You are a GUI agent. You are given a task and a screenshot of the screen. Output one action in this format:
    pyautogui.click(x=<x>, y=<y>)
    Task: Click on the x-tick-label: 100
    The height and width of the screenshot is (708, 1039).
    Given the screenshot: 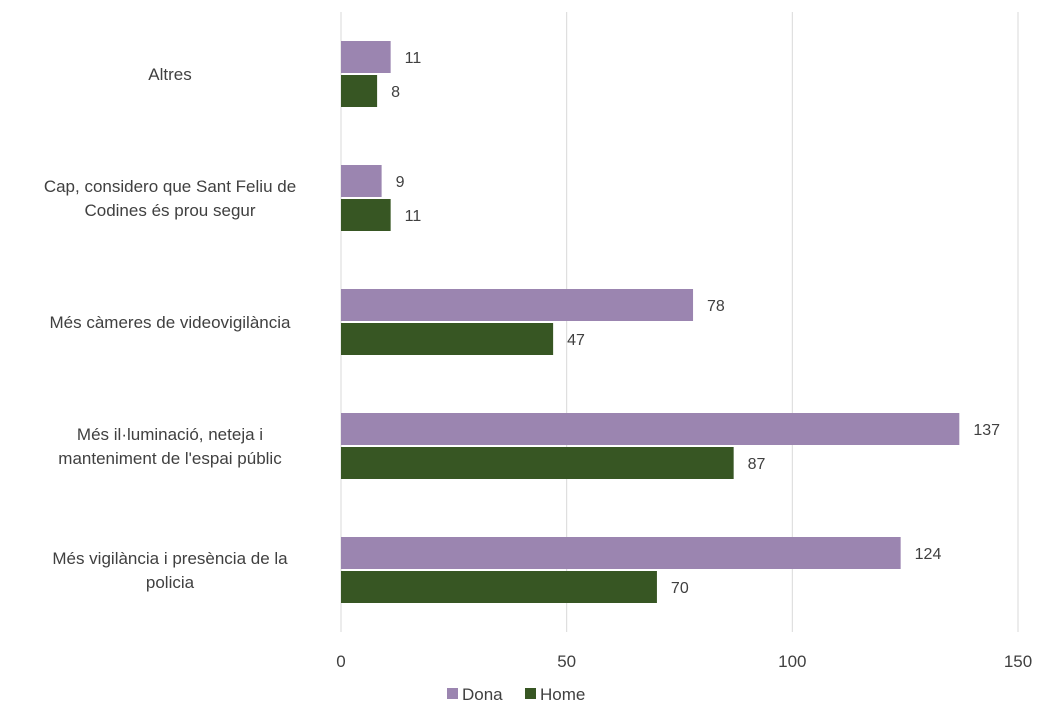 What is the action you would take?
    pyautogui.click(x=792, y=661)
    